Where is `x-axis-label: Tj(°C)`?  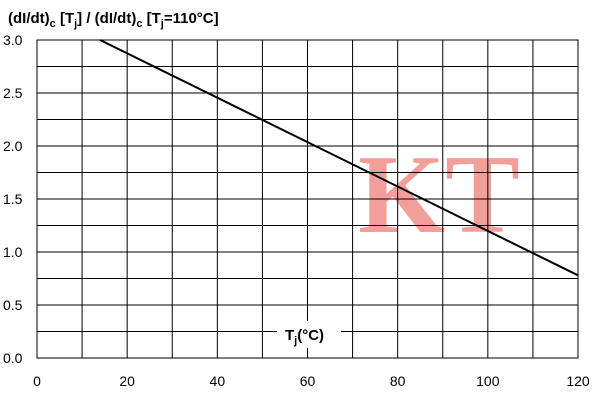 x-axis-label: Tj(°C) is located at coordinates (304, 337).